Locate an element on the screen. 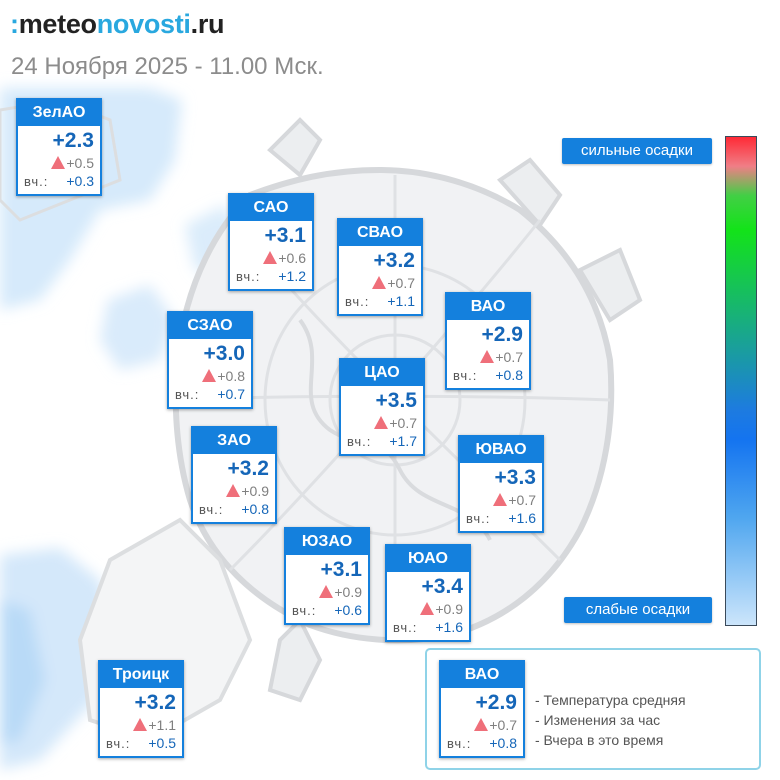  district-card-svao: СВАО +3.2 +0.7 вч.: +1.1 is located at coordinates (380, 267).